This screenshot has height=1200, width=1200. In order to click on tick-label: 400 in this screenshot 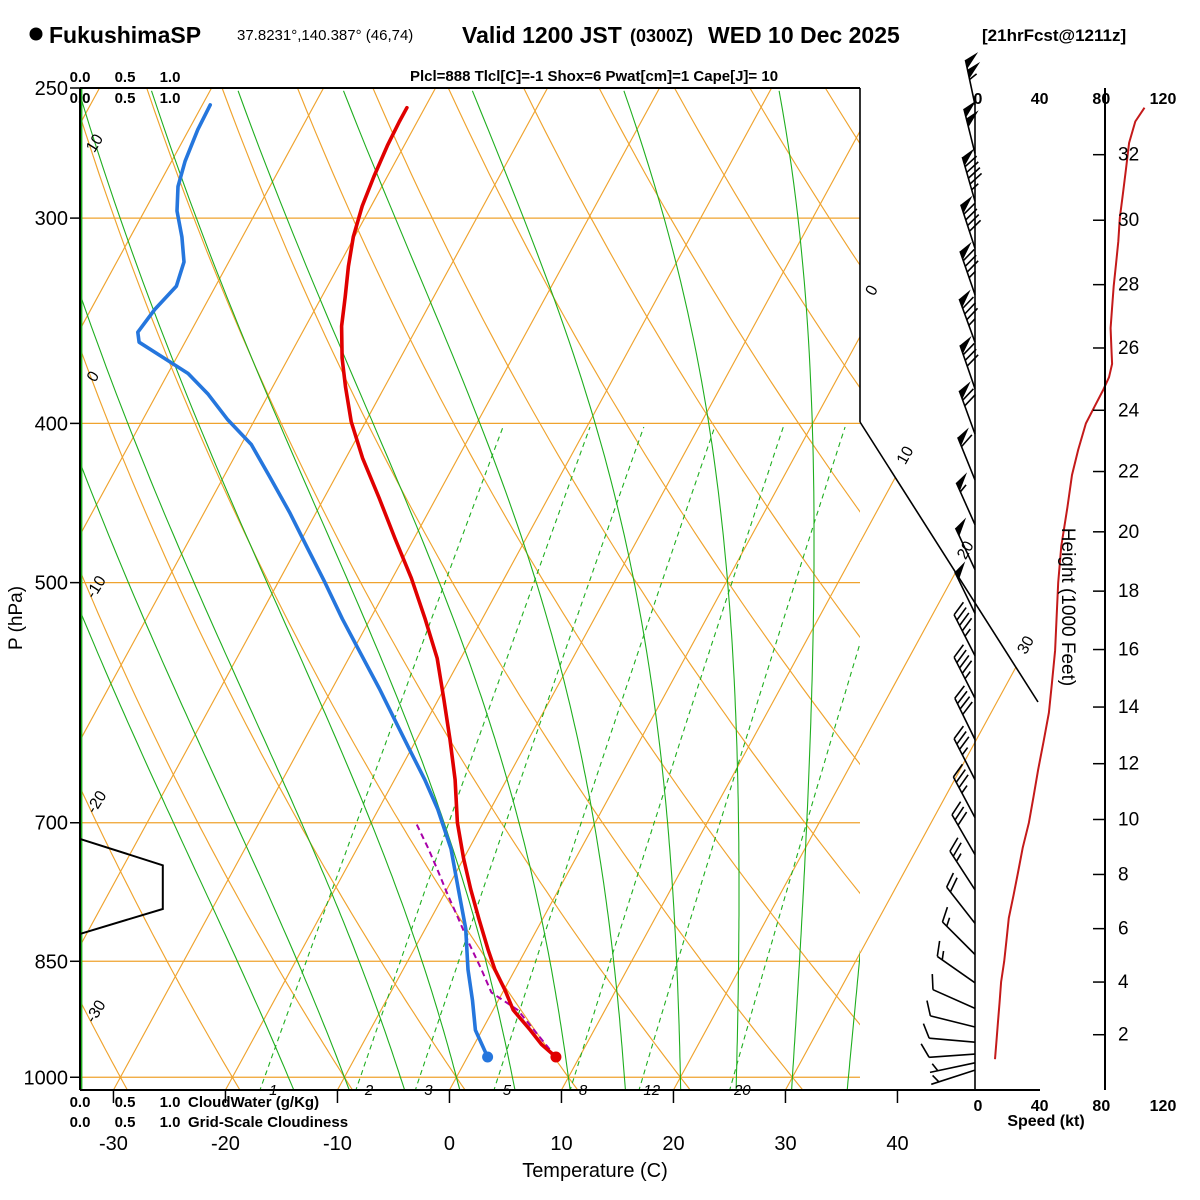, I will do `click(51, 424)`.